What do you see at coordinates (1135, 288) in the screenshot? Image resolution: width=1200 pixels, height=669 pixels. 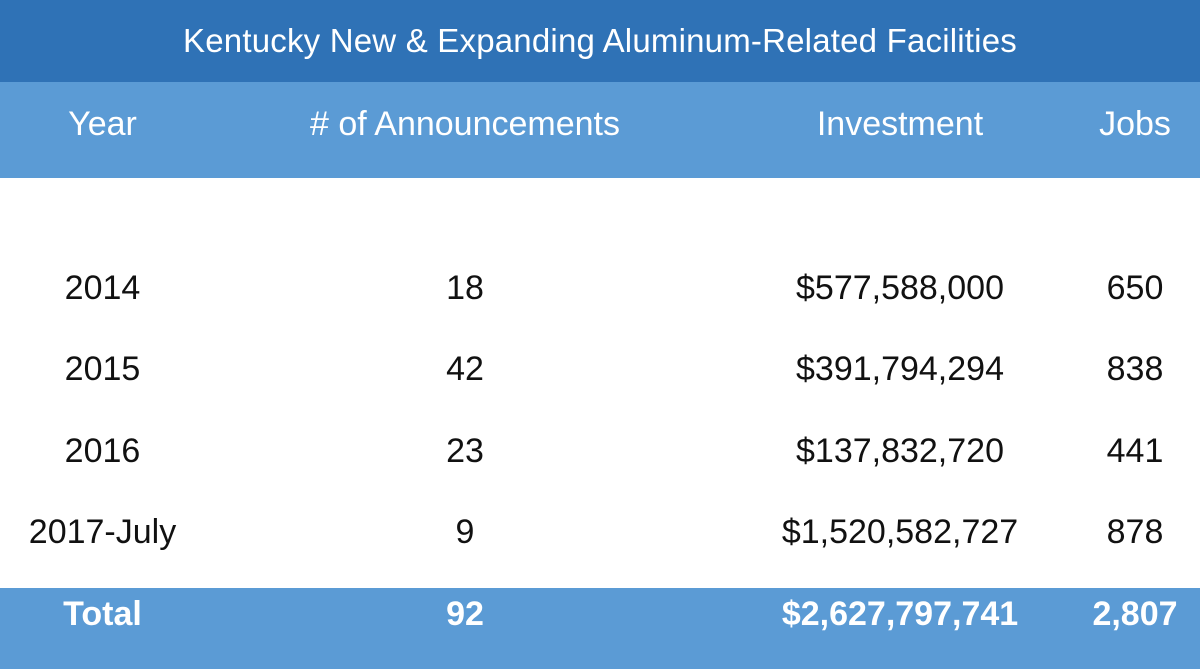 I see `cell-jobs: 650` at bounding box center [1135, 288].